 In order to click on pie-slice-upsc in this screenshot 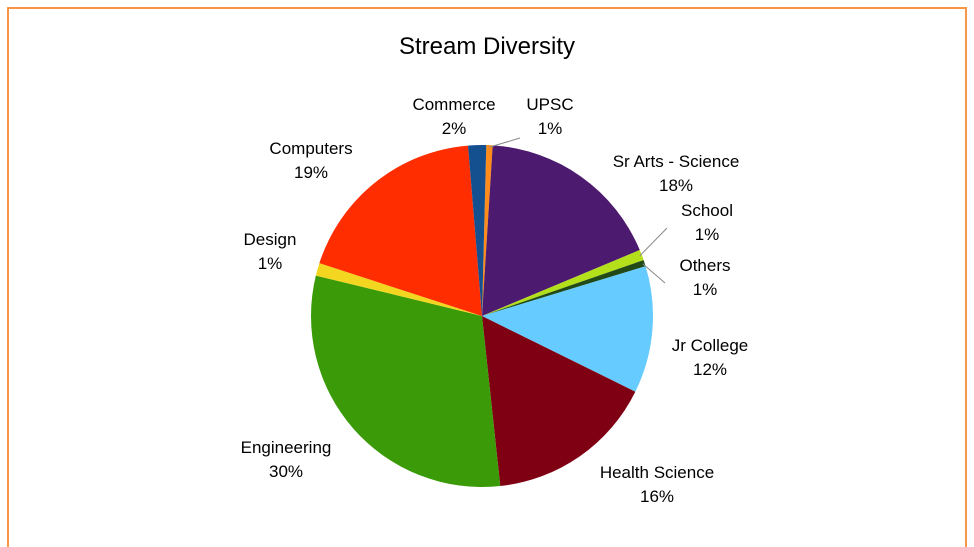, I will do `click(487, 230)`.